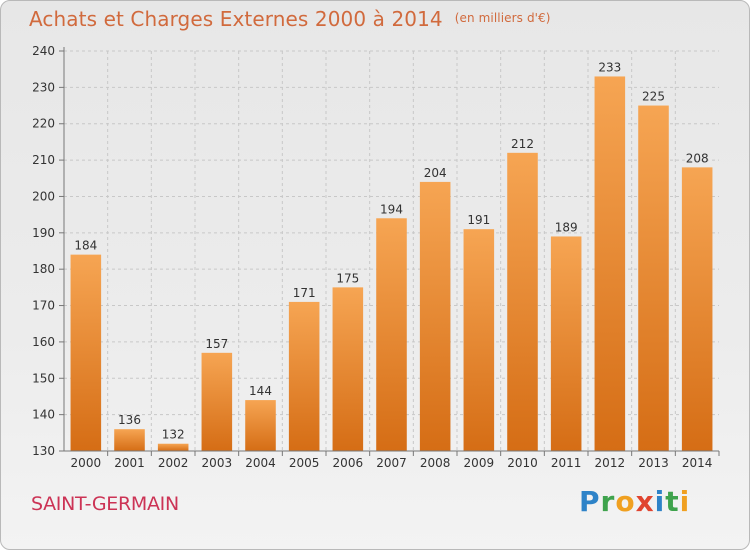 The width and height of the screenshot is (750, 550). I want to click on value-label-2012: 233, so click(609, 67).